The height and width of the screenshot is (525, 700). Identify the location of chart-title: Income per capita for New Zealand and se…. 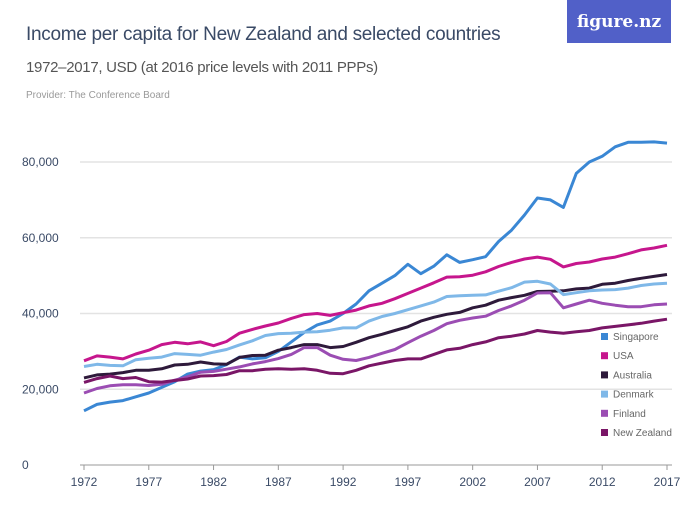
(263, 34).